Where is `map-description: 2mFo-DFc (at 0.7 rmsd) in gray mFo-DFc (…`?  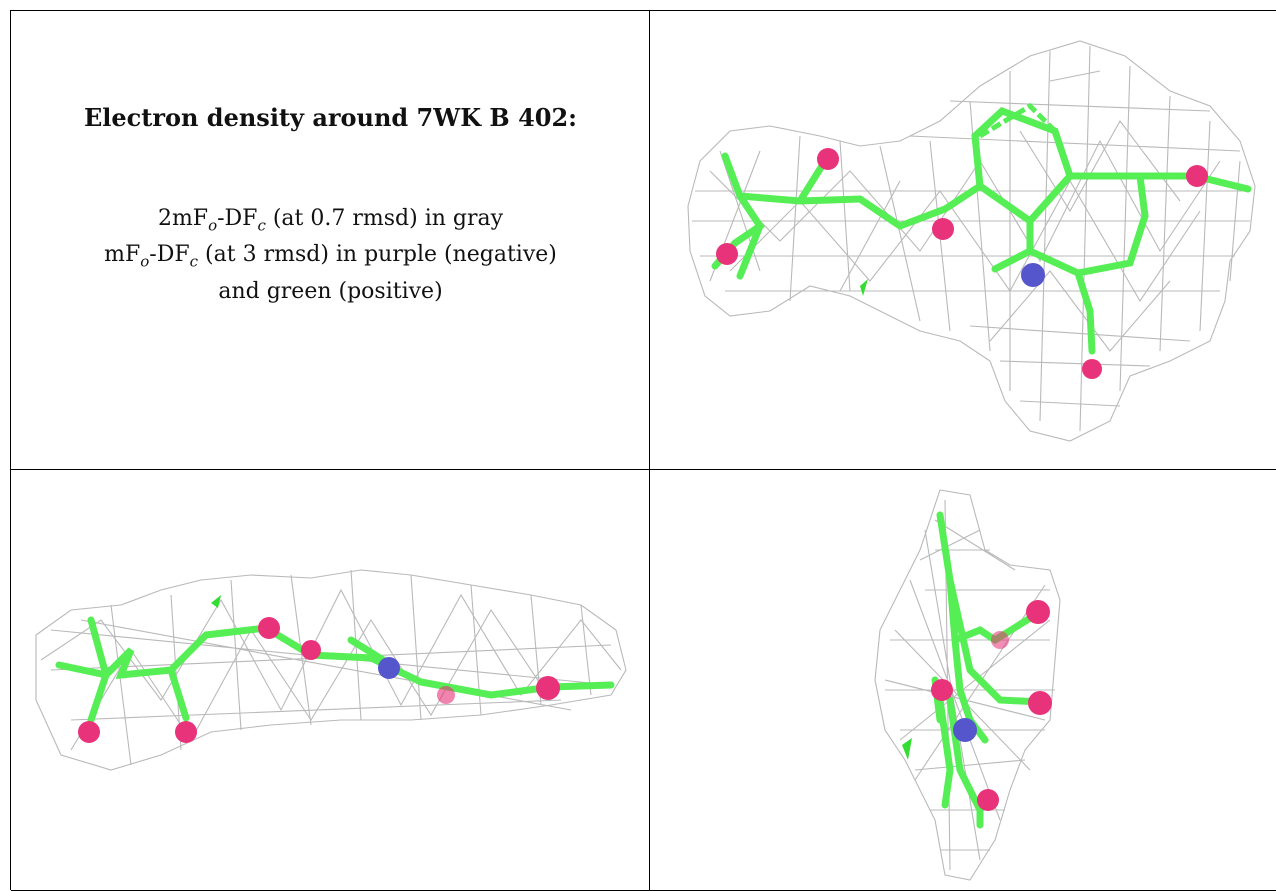 map-description: 2mFo-DFc (at 0.7 rmsd) in gray mFo-DFc (… is located at coordinates (330, 255).